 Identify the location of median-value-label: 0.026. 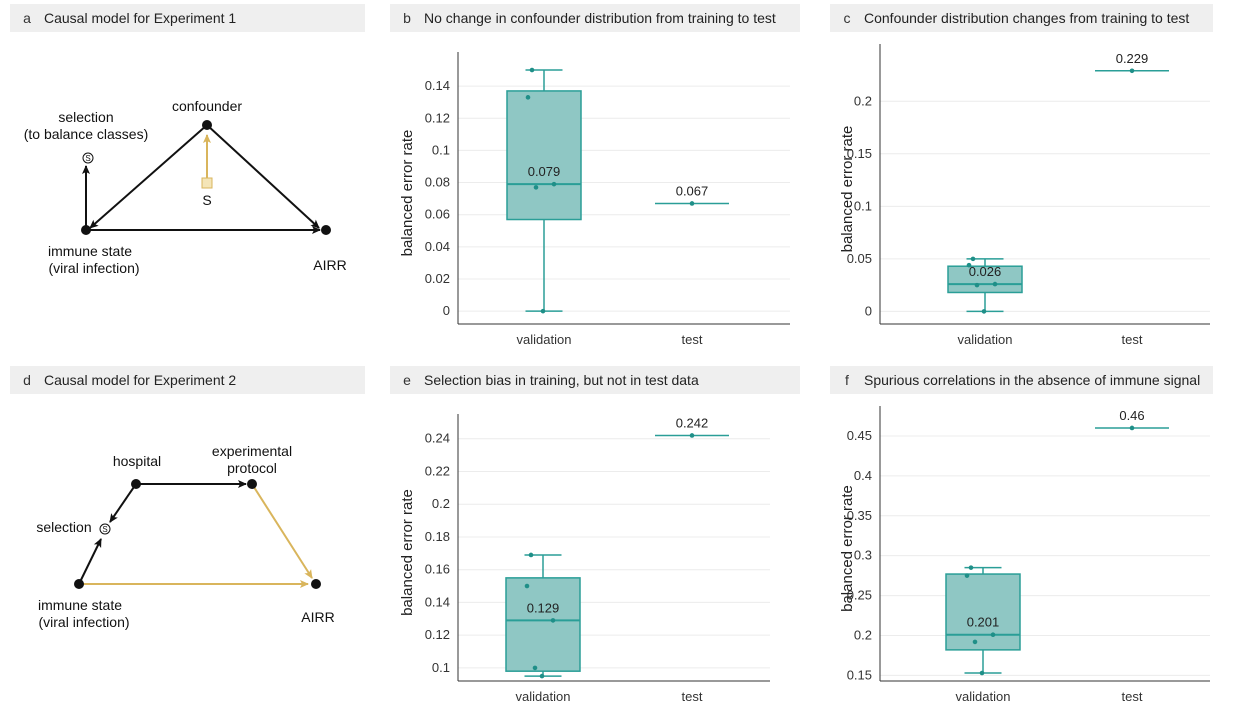
(985, 271).